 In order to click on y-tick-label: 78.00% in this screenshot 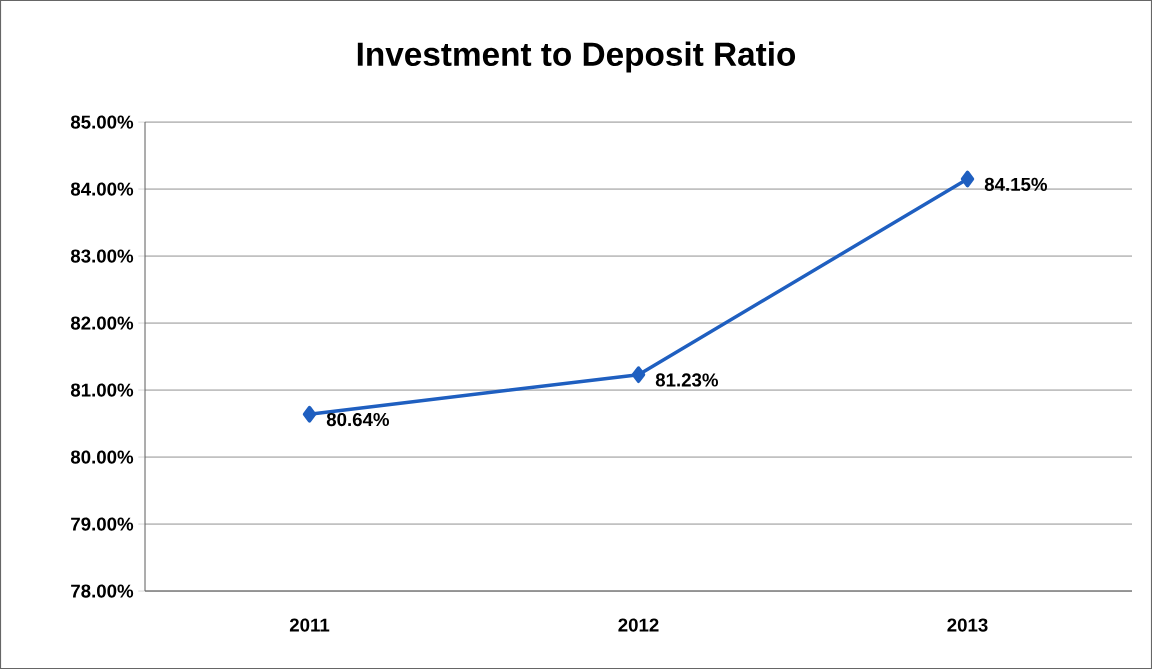, I will do `click(102, 591)`.